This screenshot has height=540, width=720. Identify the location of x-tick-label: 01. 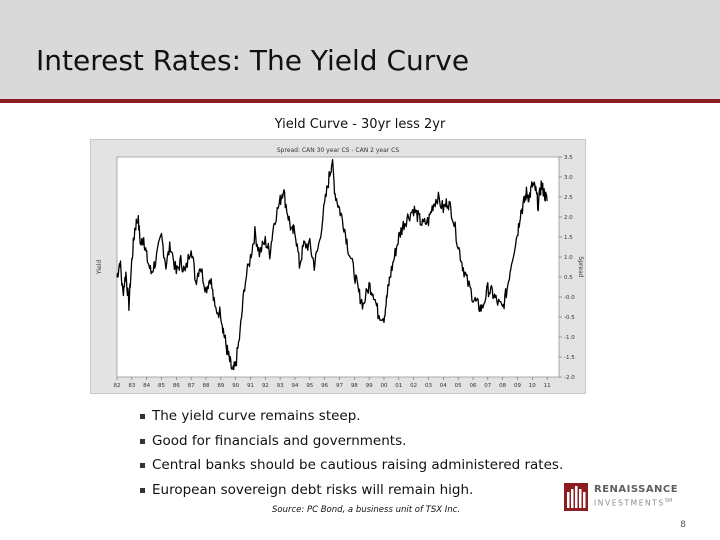
(398, 386).